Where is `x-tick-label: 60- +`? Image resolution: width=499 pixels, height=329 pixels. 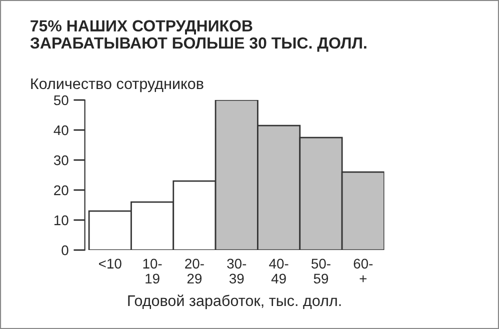
x-tick-label: 60- + is located at coordinates (363, 270).